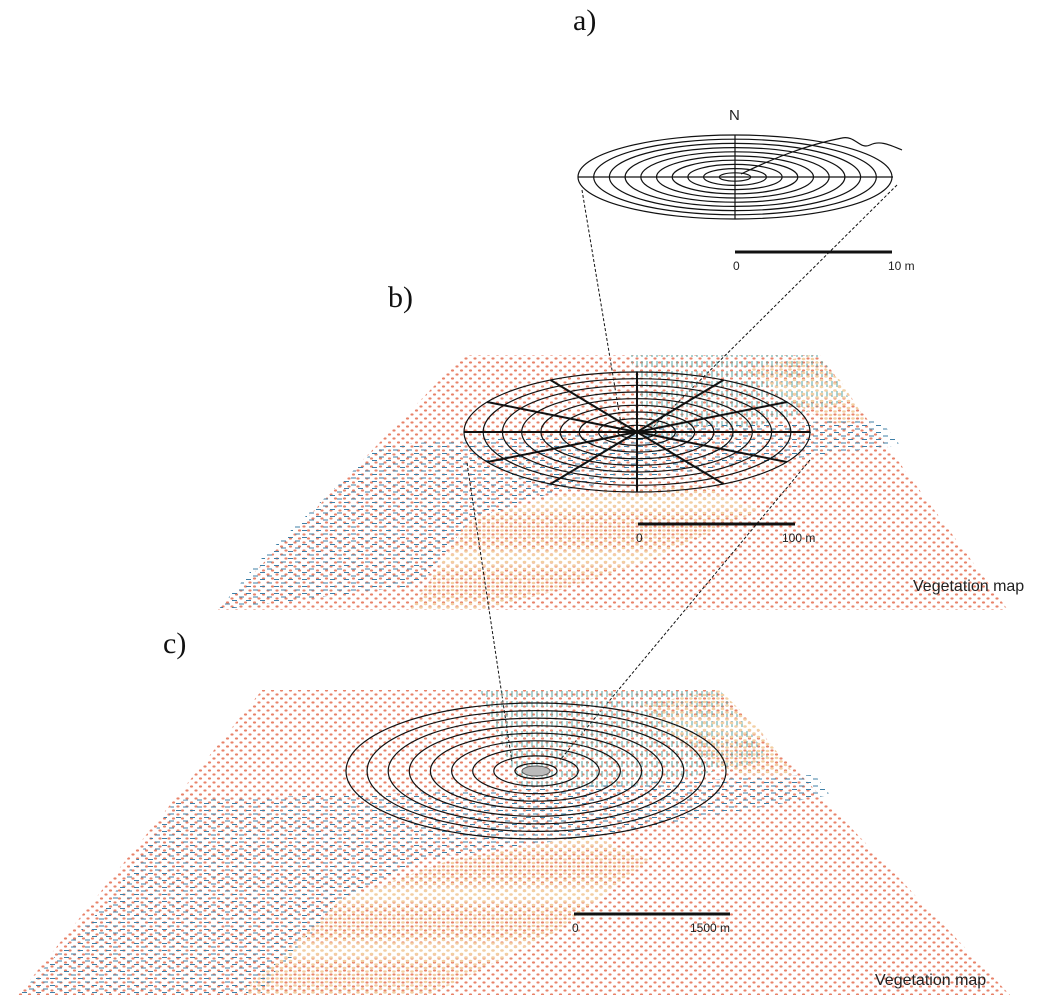 Image resolution: width=1054 pixels, height=999 pixels. Describe the element at coordinates (717, 732) in the screenshot. I see `vegetation-tan-zone-c-upper` at that location.